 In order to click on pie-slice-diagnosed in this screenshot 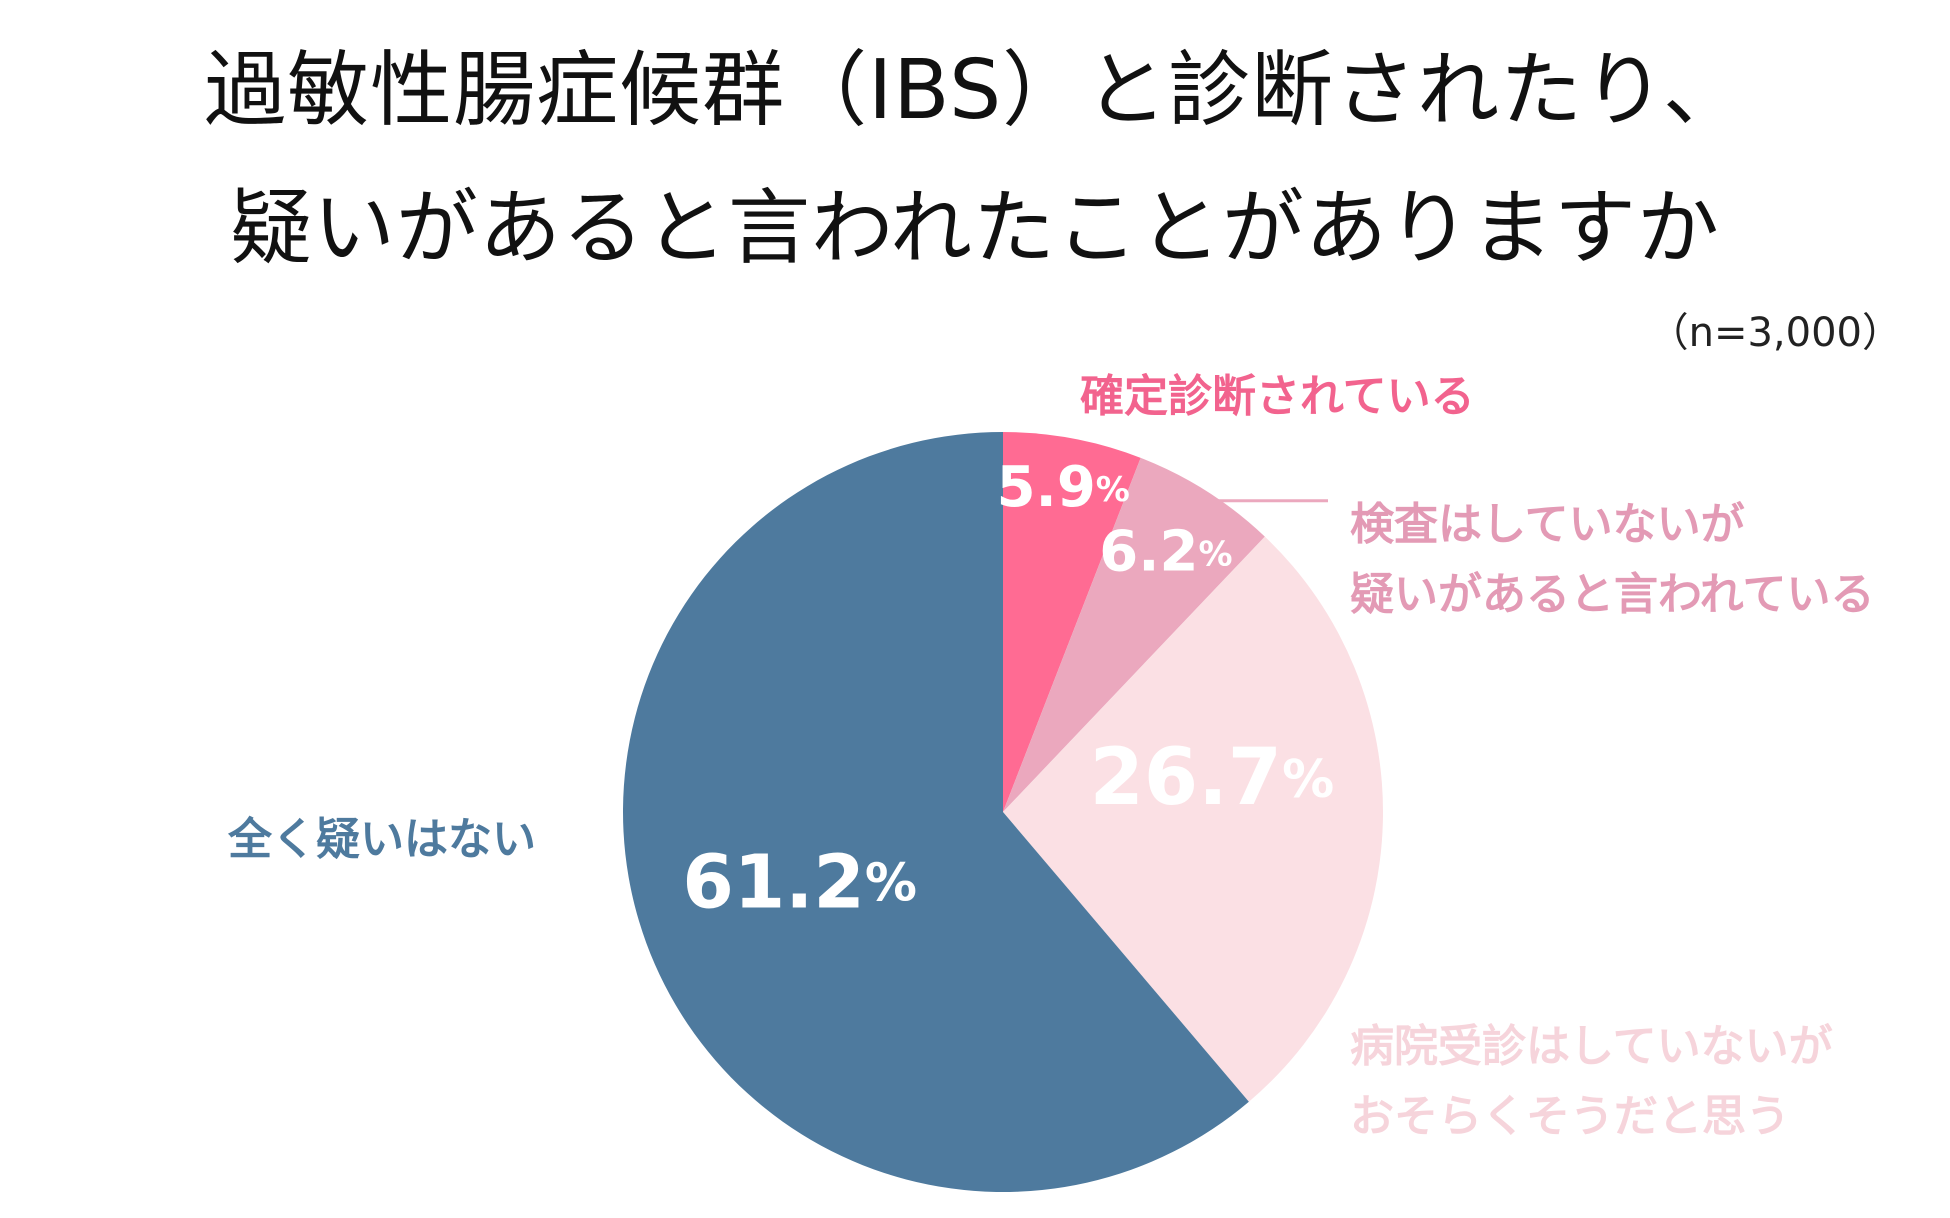, I will do `click(1072, 622)`.